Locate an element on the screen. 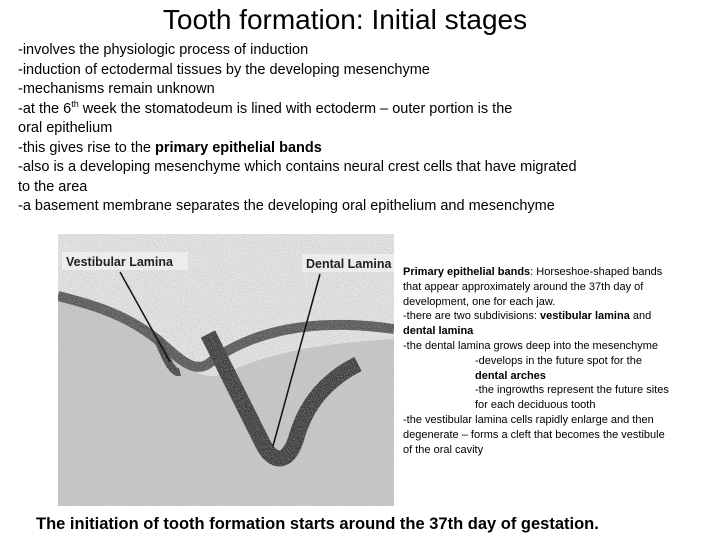 The height and width of the screenshot is (540, 720). figure-label: Dental Lamina is located at coordinates (349, 264).